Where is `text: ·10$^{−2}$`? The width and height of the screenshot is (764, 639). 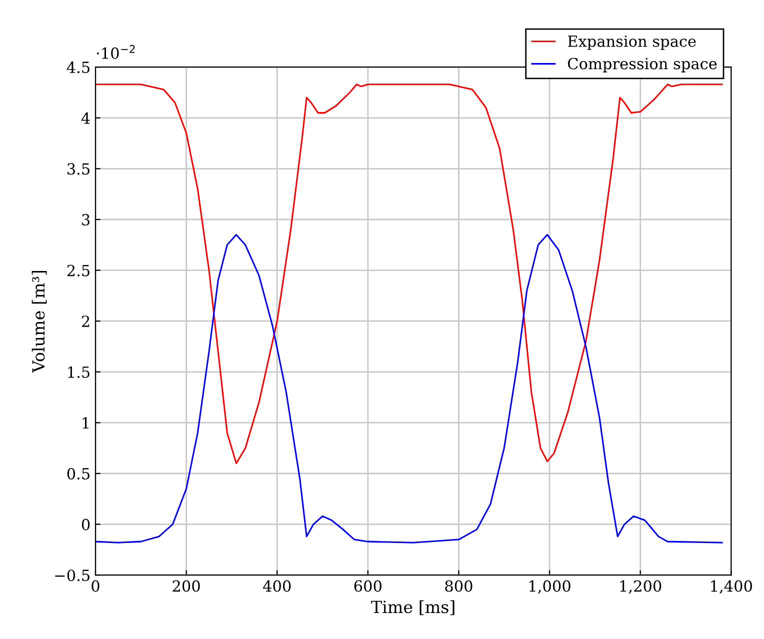
text: ·10$^{−2}$ is located at coordinates (115, 51).